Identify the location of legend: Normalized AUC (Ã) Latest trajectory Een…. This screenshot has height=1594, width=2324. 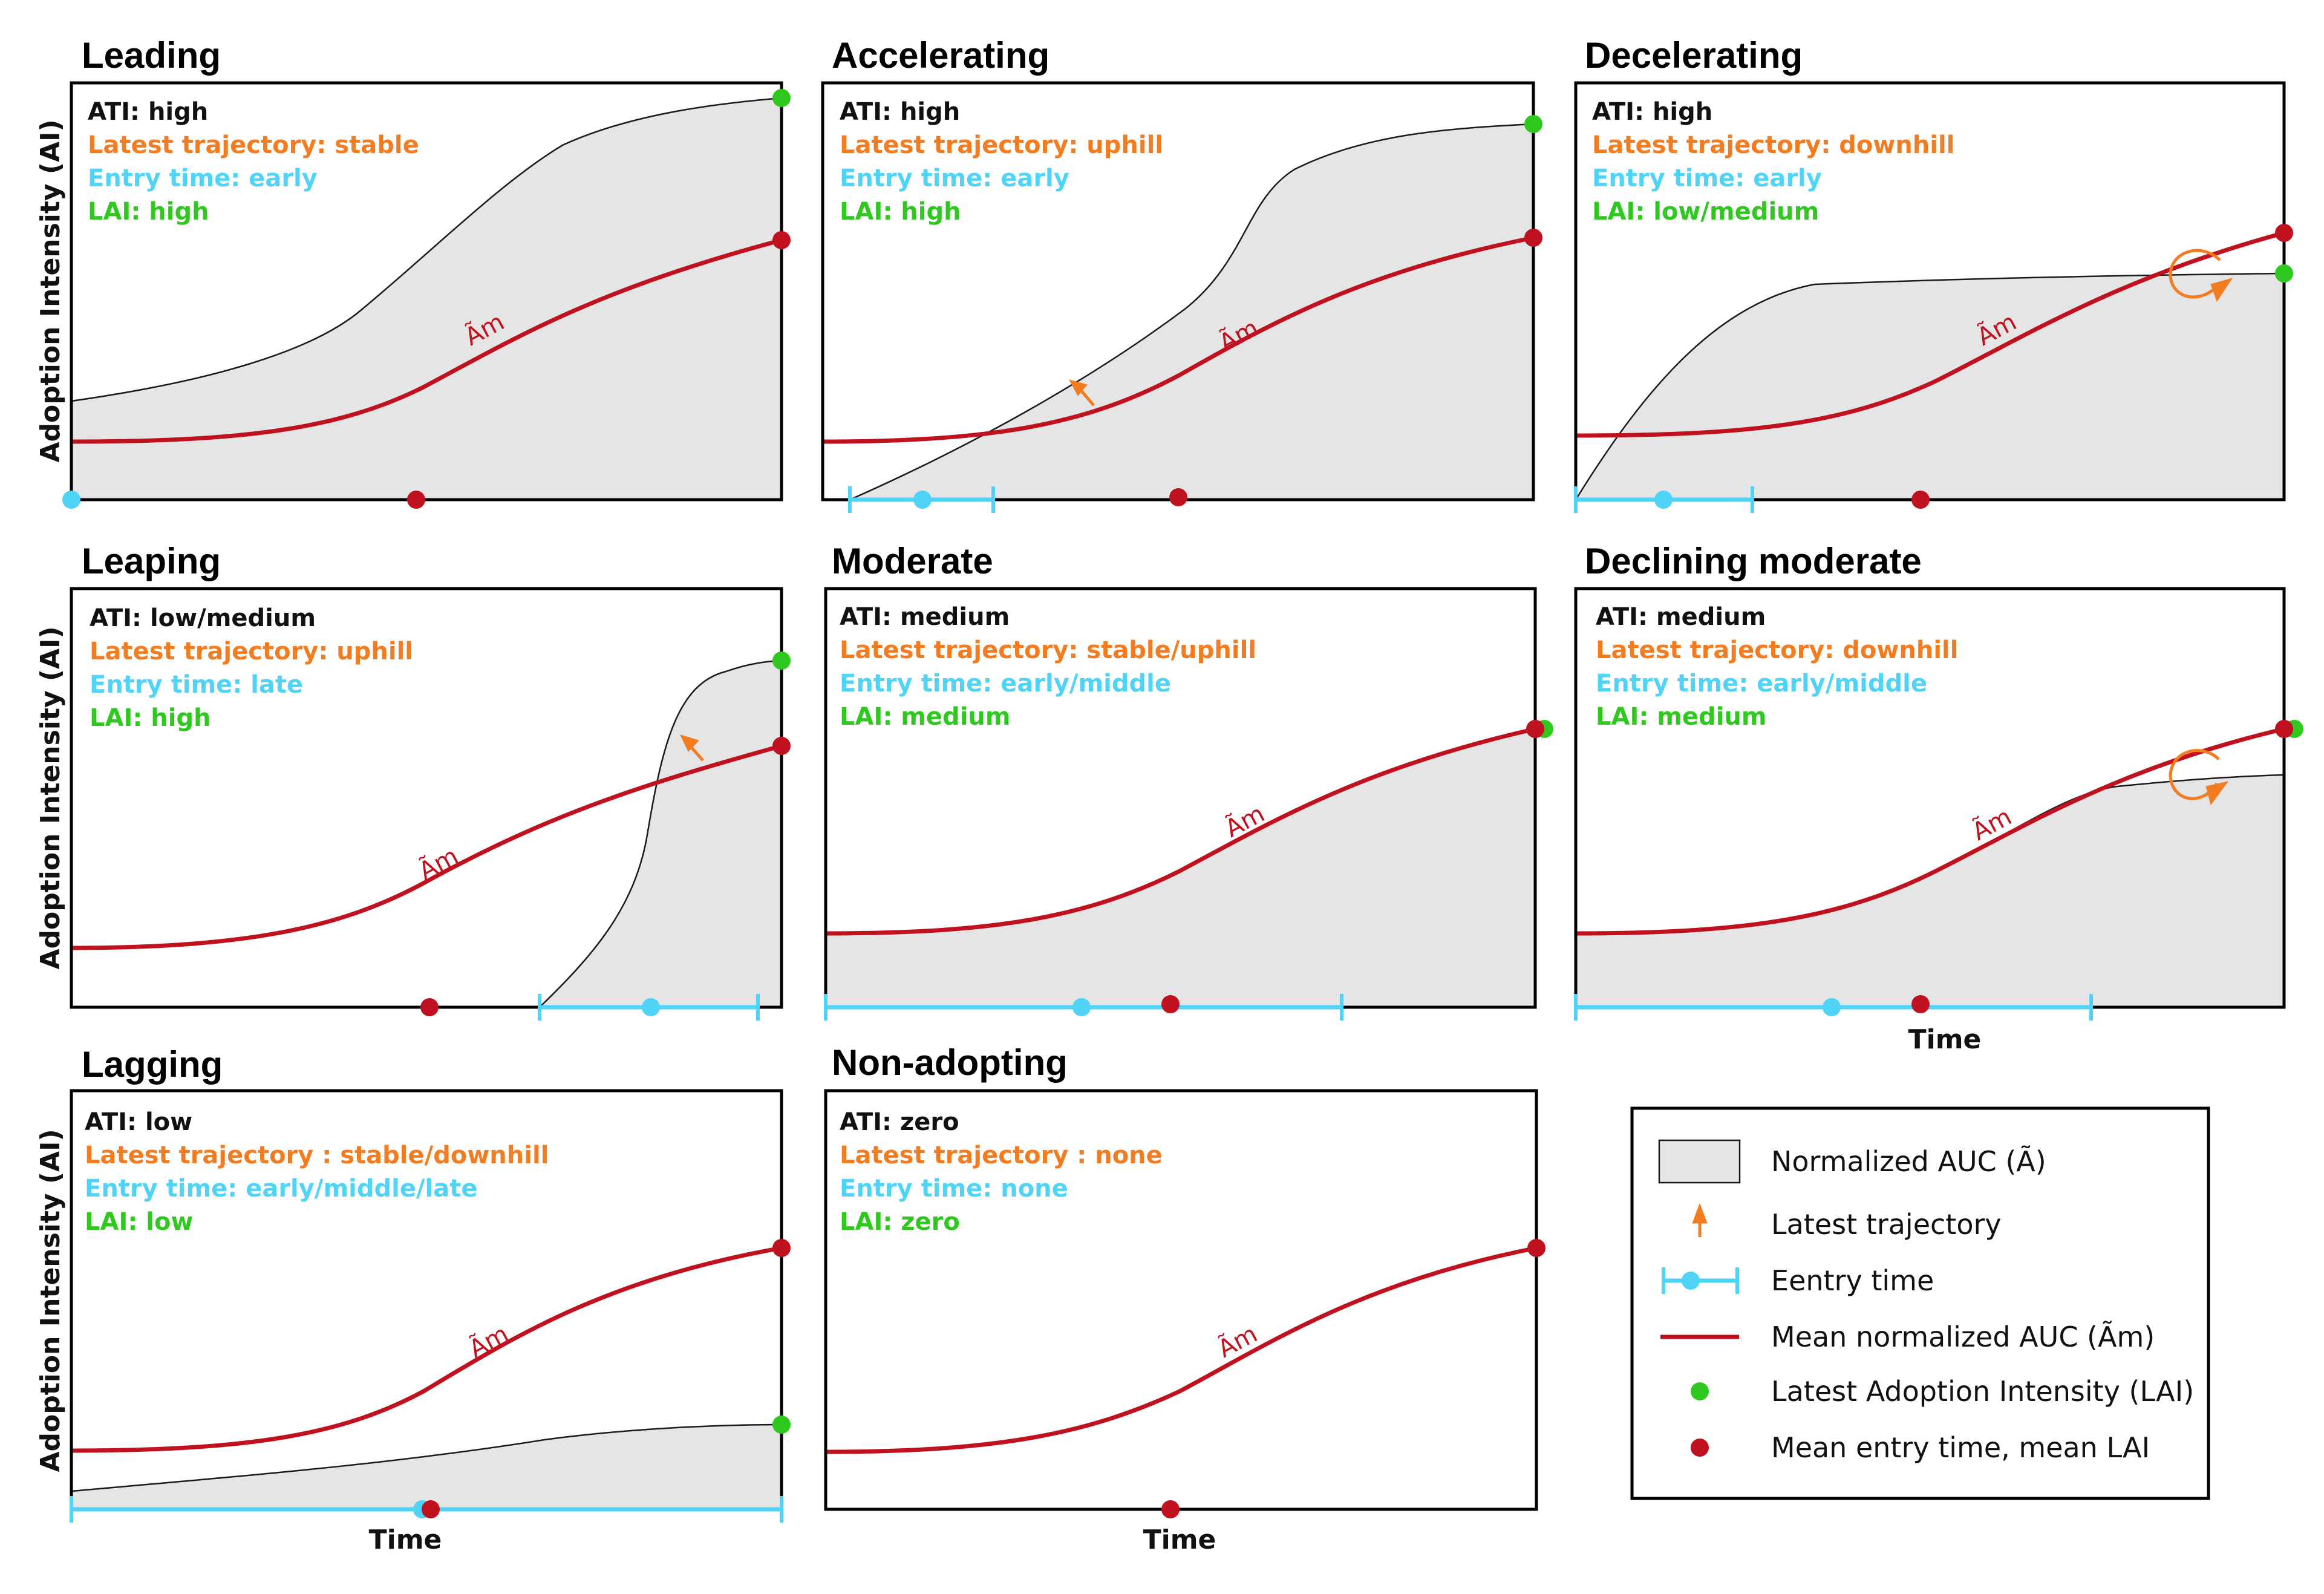
(1920, 1303).